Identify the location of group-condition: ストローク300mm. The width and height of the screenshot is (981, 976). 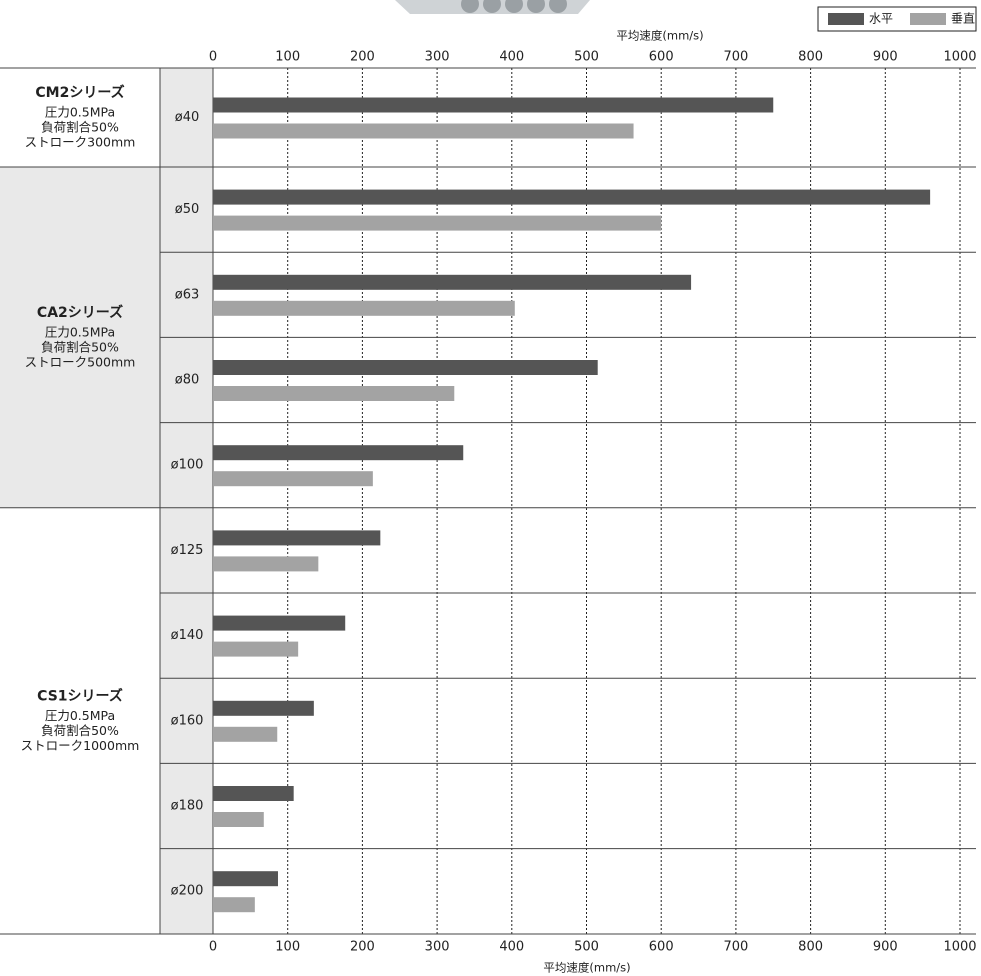
(80, 142).